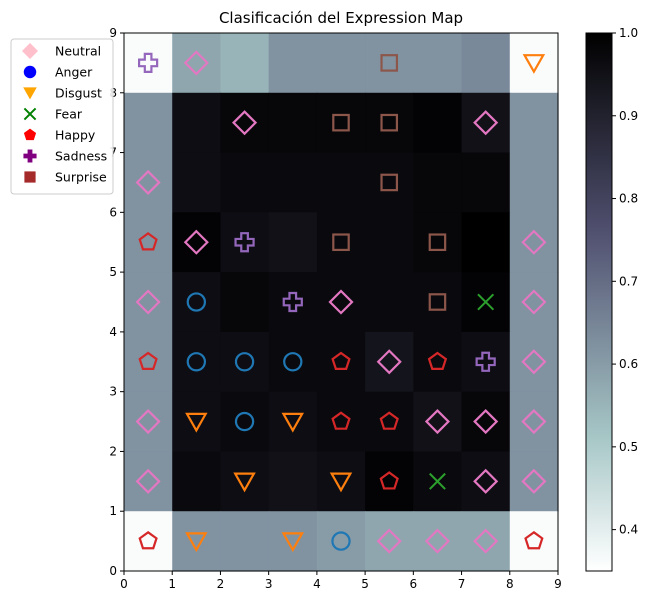 The height and width of the screenshot is (605, 654). I want to click on y-tick-label: 1, so click(113, 511).